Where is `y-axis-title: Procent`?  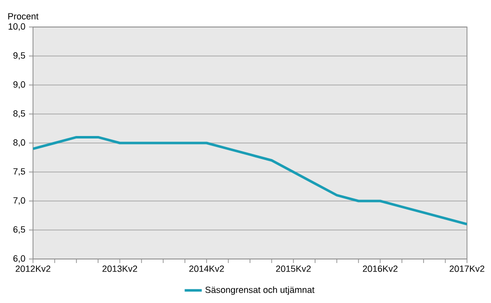
y-axis-title: Procent is located at coordinates (23, 16).